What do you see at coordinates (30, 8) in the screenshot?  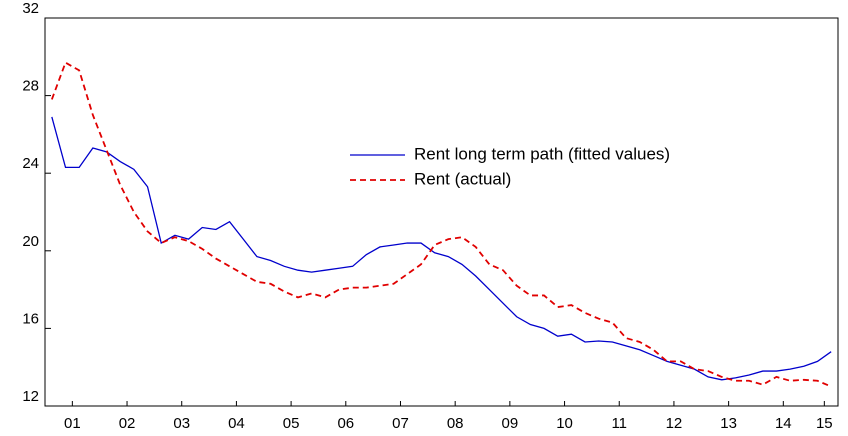 I see `y-tick-label: 32` at bounding box center [30, 8].